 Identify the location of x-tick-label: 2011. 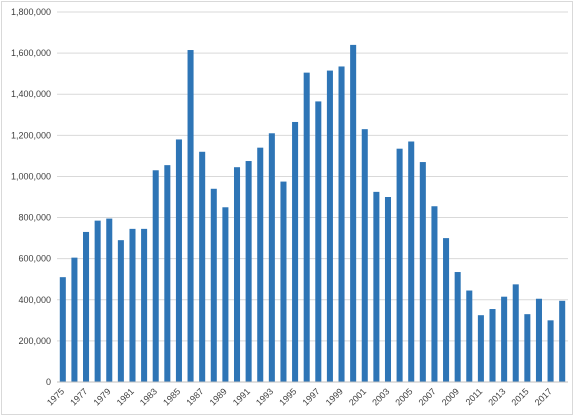
(474, 396).